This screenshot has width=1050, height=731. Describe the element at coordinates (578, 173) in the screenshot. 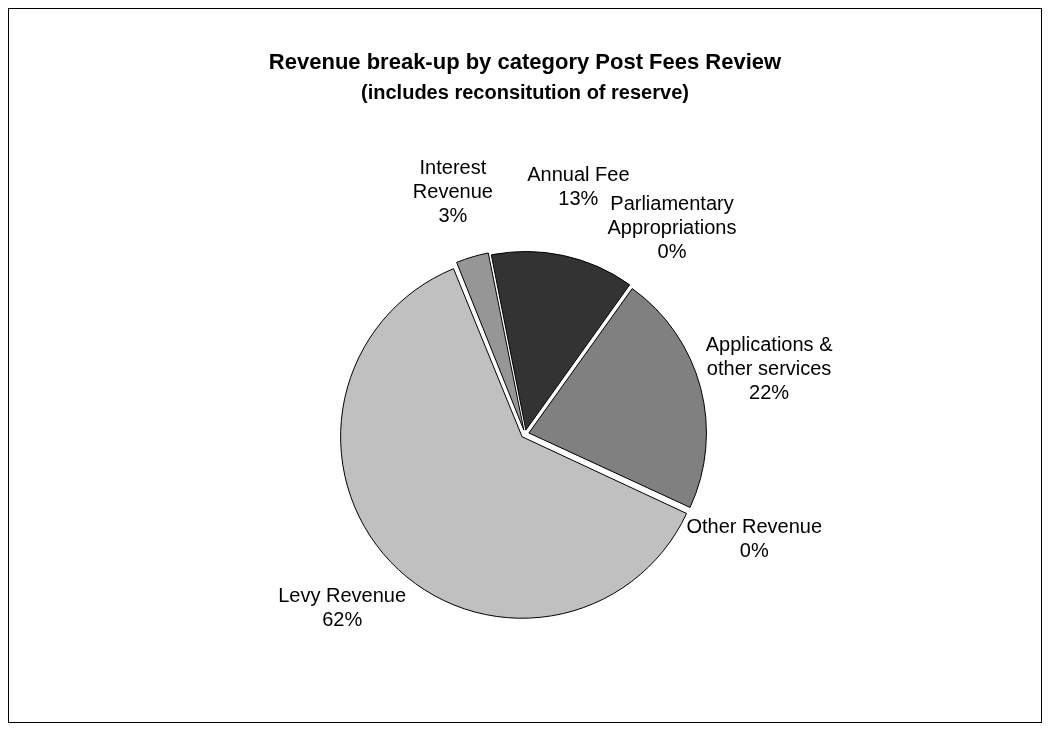

I see `slice-label: Annual Fee` at that location.